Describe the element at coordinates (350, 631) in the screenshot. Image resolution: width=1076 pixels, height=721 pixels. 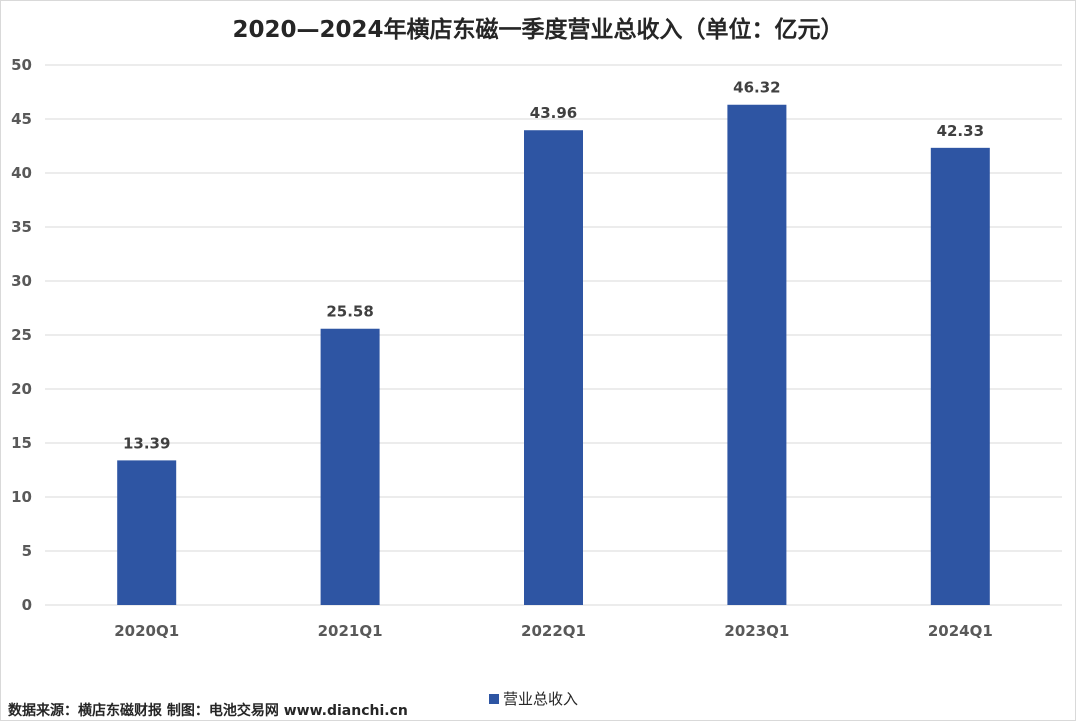
I see `x-category-label: 2021Q1` at that location.